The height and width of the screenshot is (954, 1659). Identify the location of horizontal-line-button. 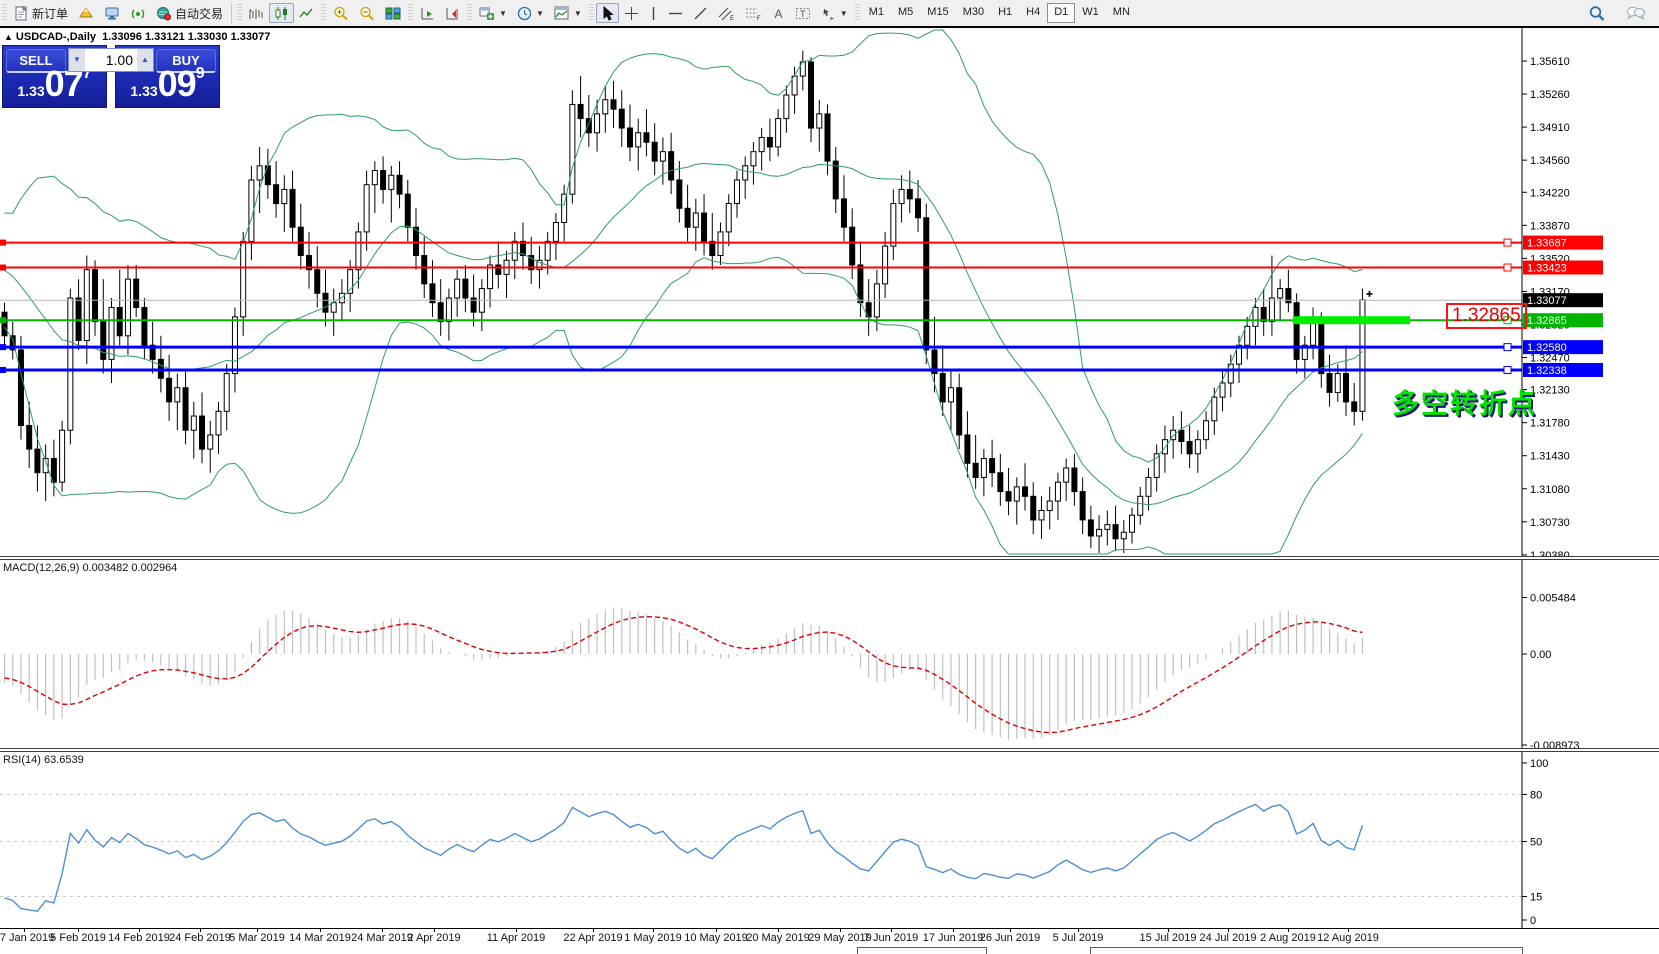
(675, 13).